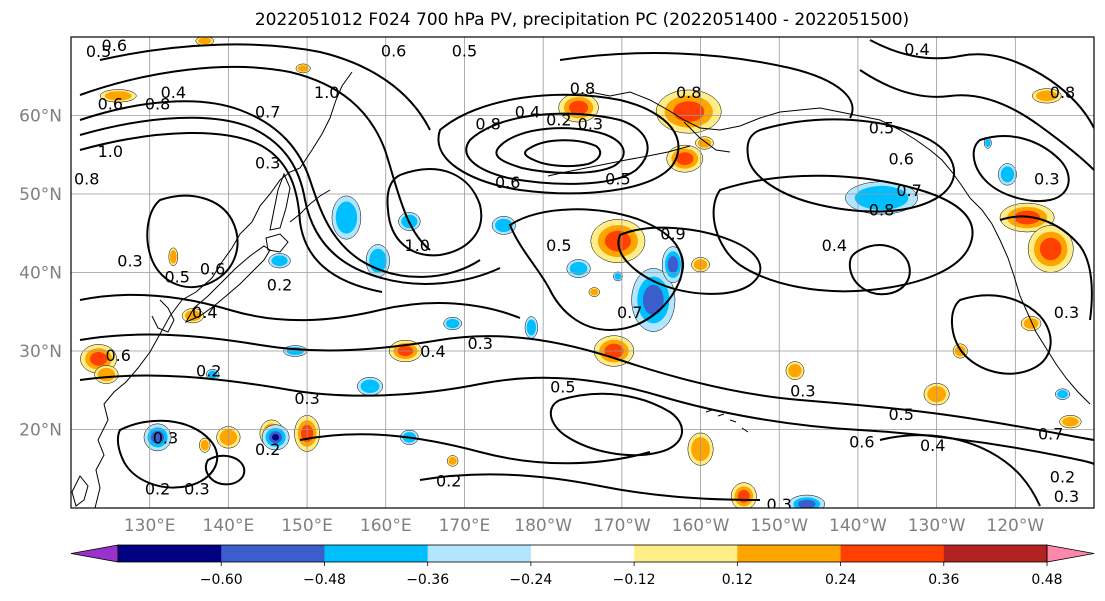 The width and height of the screenshot is (1105, 601). Describe the element at coordinates (858, 526) in the screenshot. I see `lon-tick-label: 140°W` at that location.